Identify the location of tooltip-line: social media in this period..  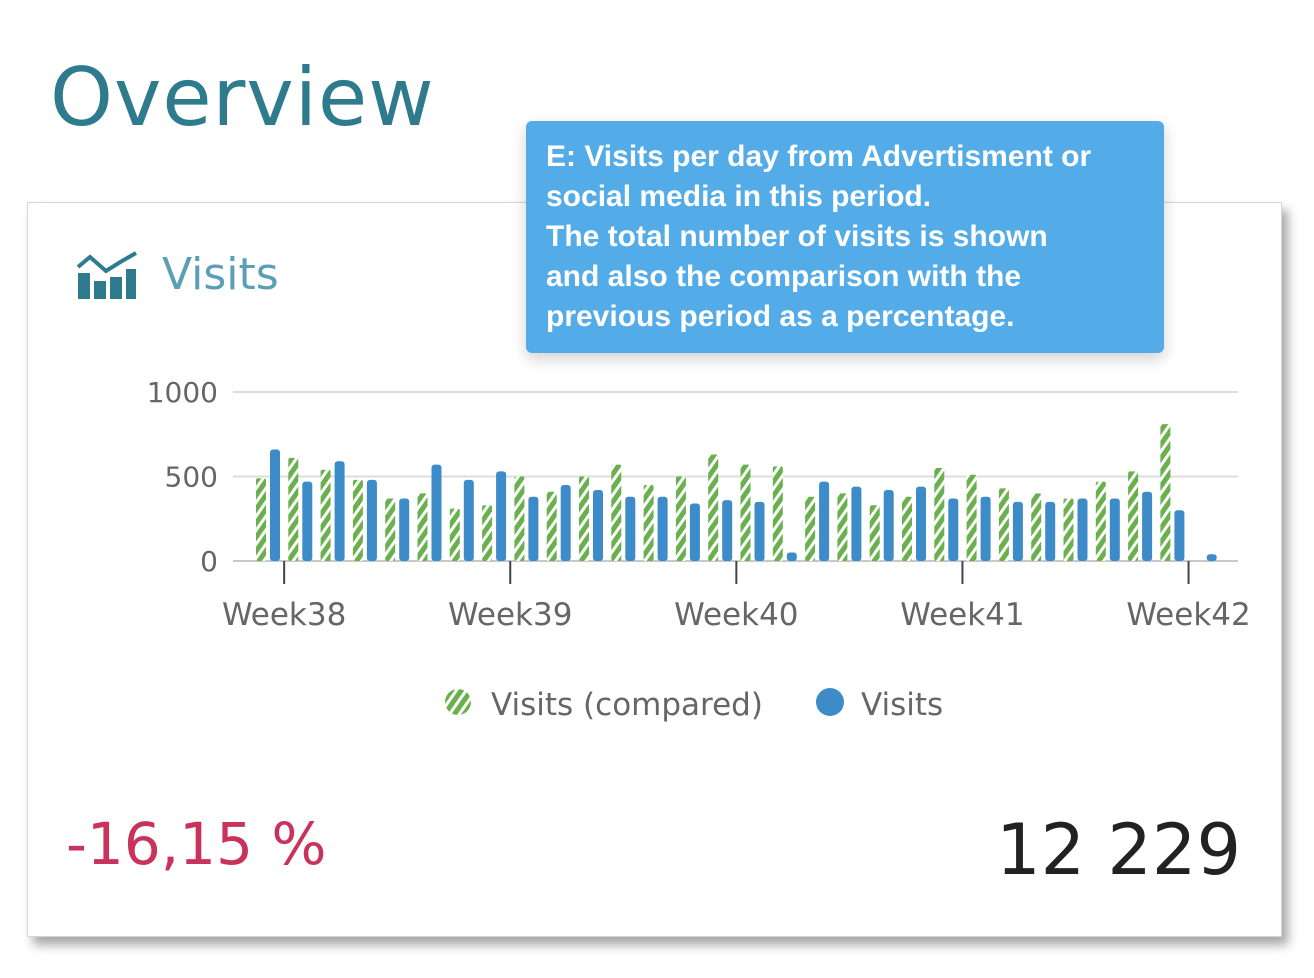
(739, 196).